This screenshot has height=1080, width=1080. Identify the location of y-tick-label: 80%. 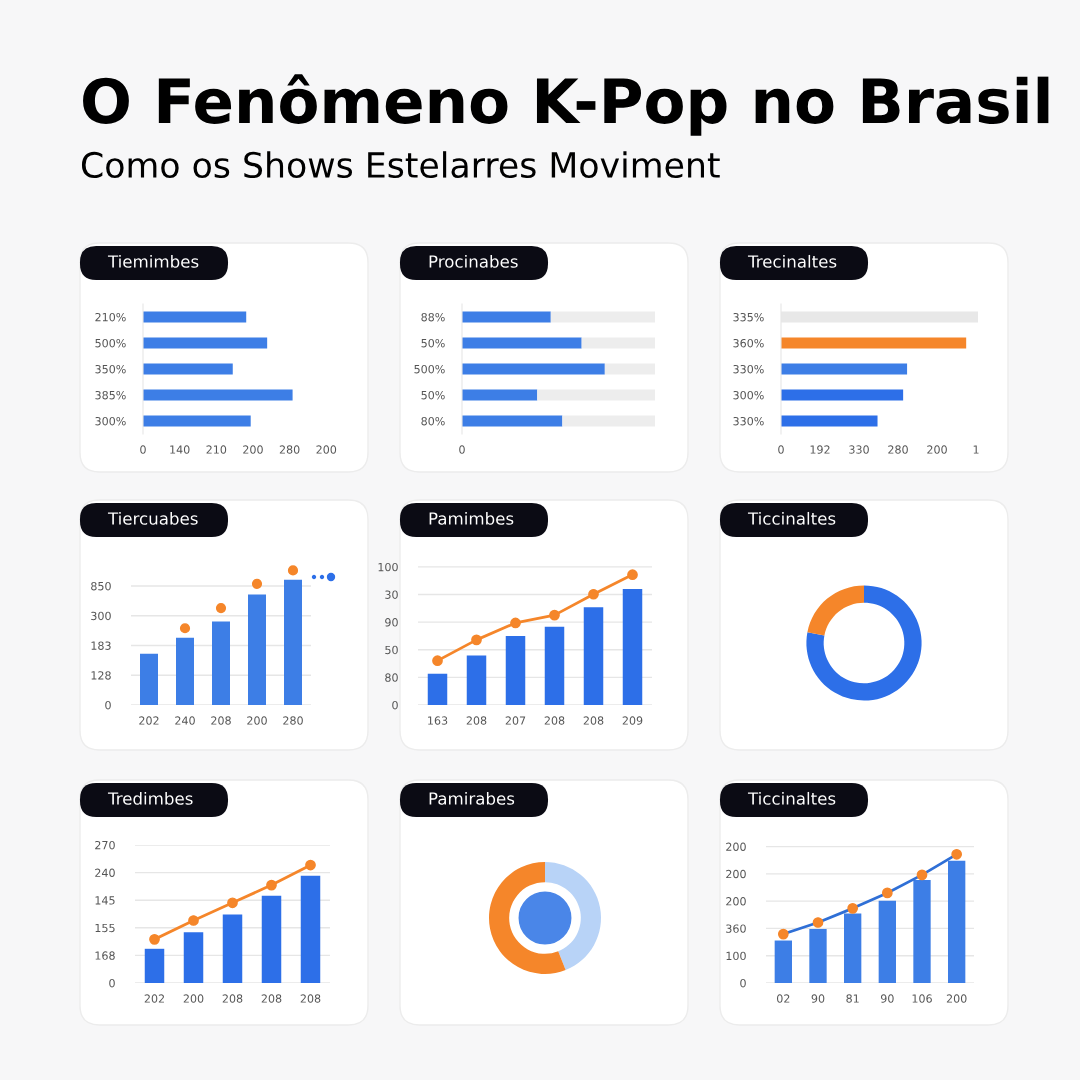
(433, 421).